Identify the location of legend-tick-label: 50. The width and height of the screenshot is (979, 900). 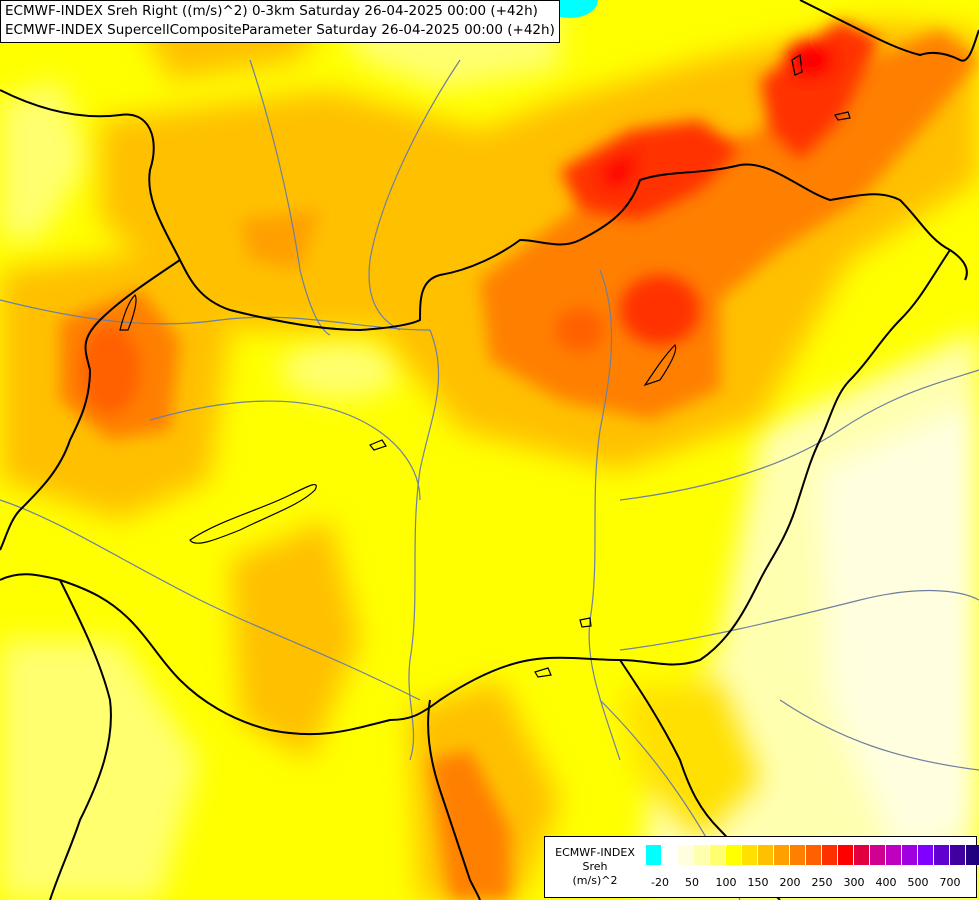
(692, 882).